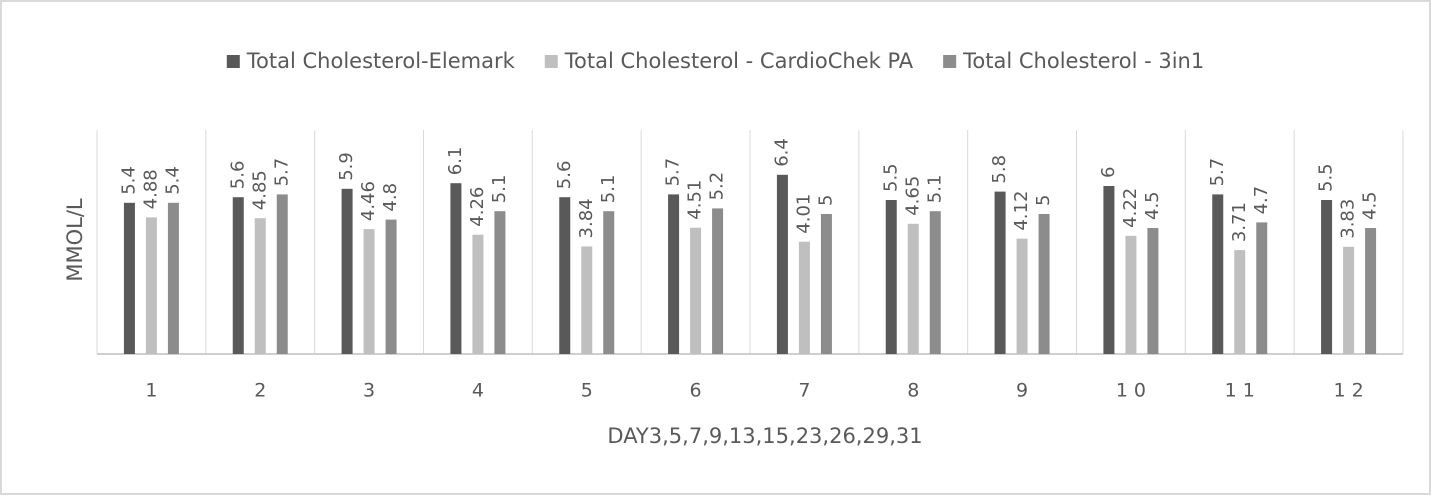 This screenshot has height=499, width=1431. I want to click on data-label: 4.51, so click(695, 200).